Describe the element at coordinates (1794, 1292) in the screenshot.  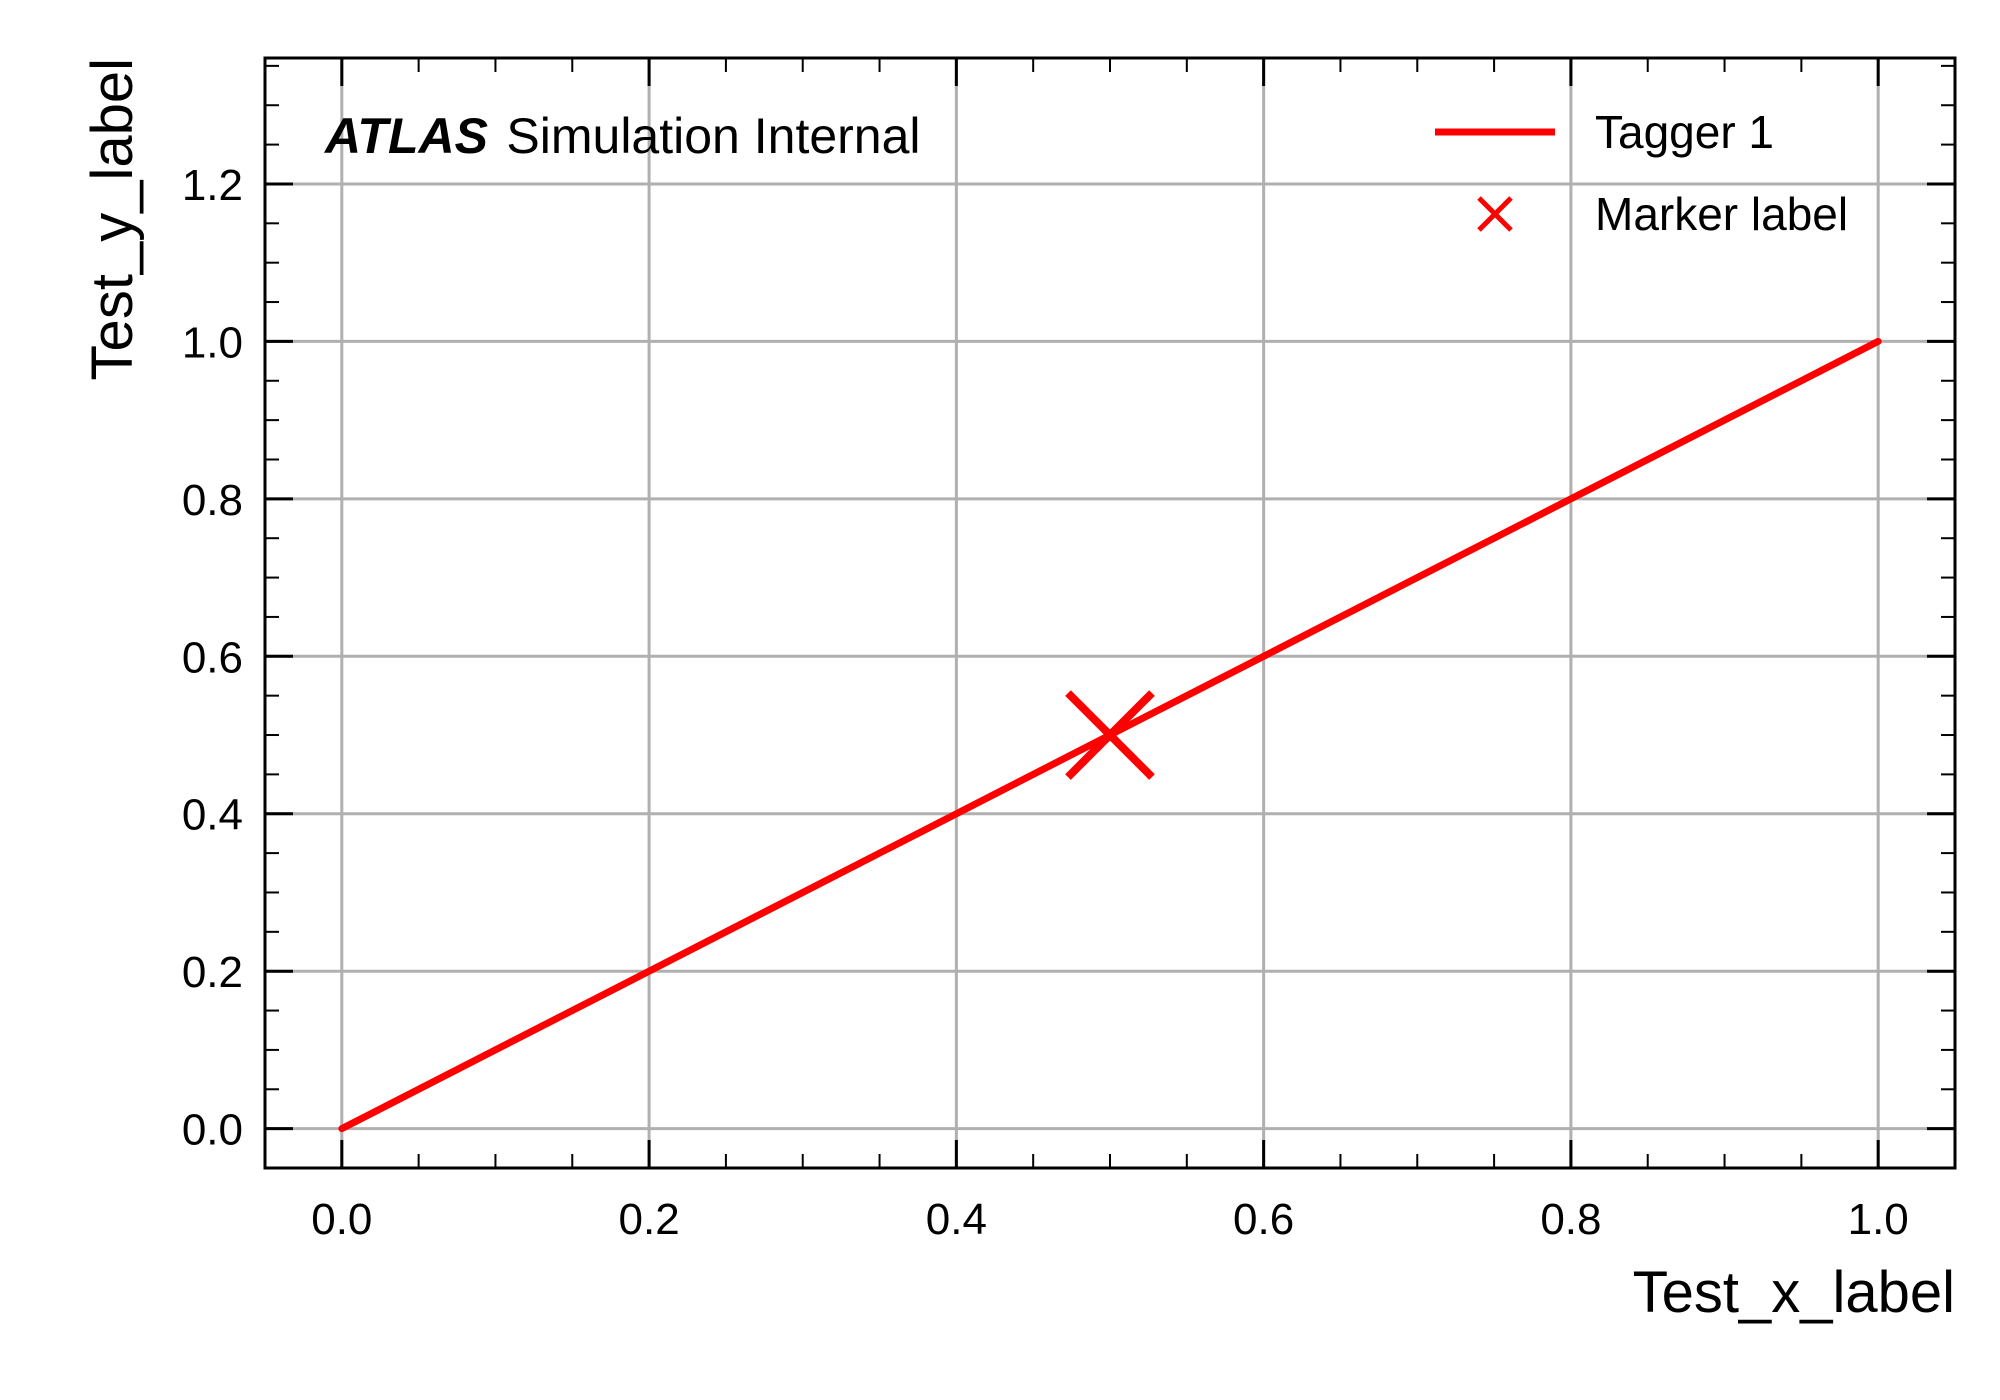
I see `x-axis-label: Test_x_label` at that location.